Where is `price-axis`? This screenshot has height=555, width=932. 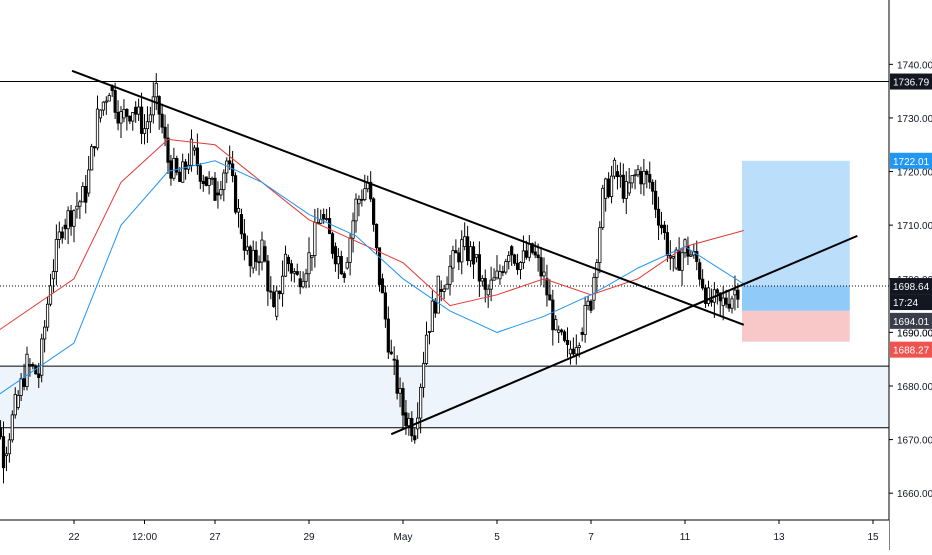 price-axis is located at coordinates (910, 275).